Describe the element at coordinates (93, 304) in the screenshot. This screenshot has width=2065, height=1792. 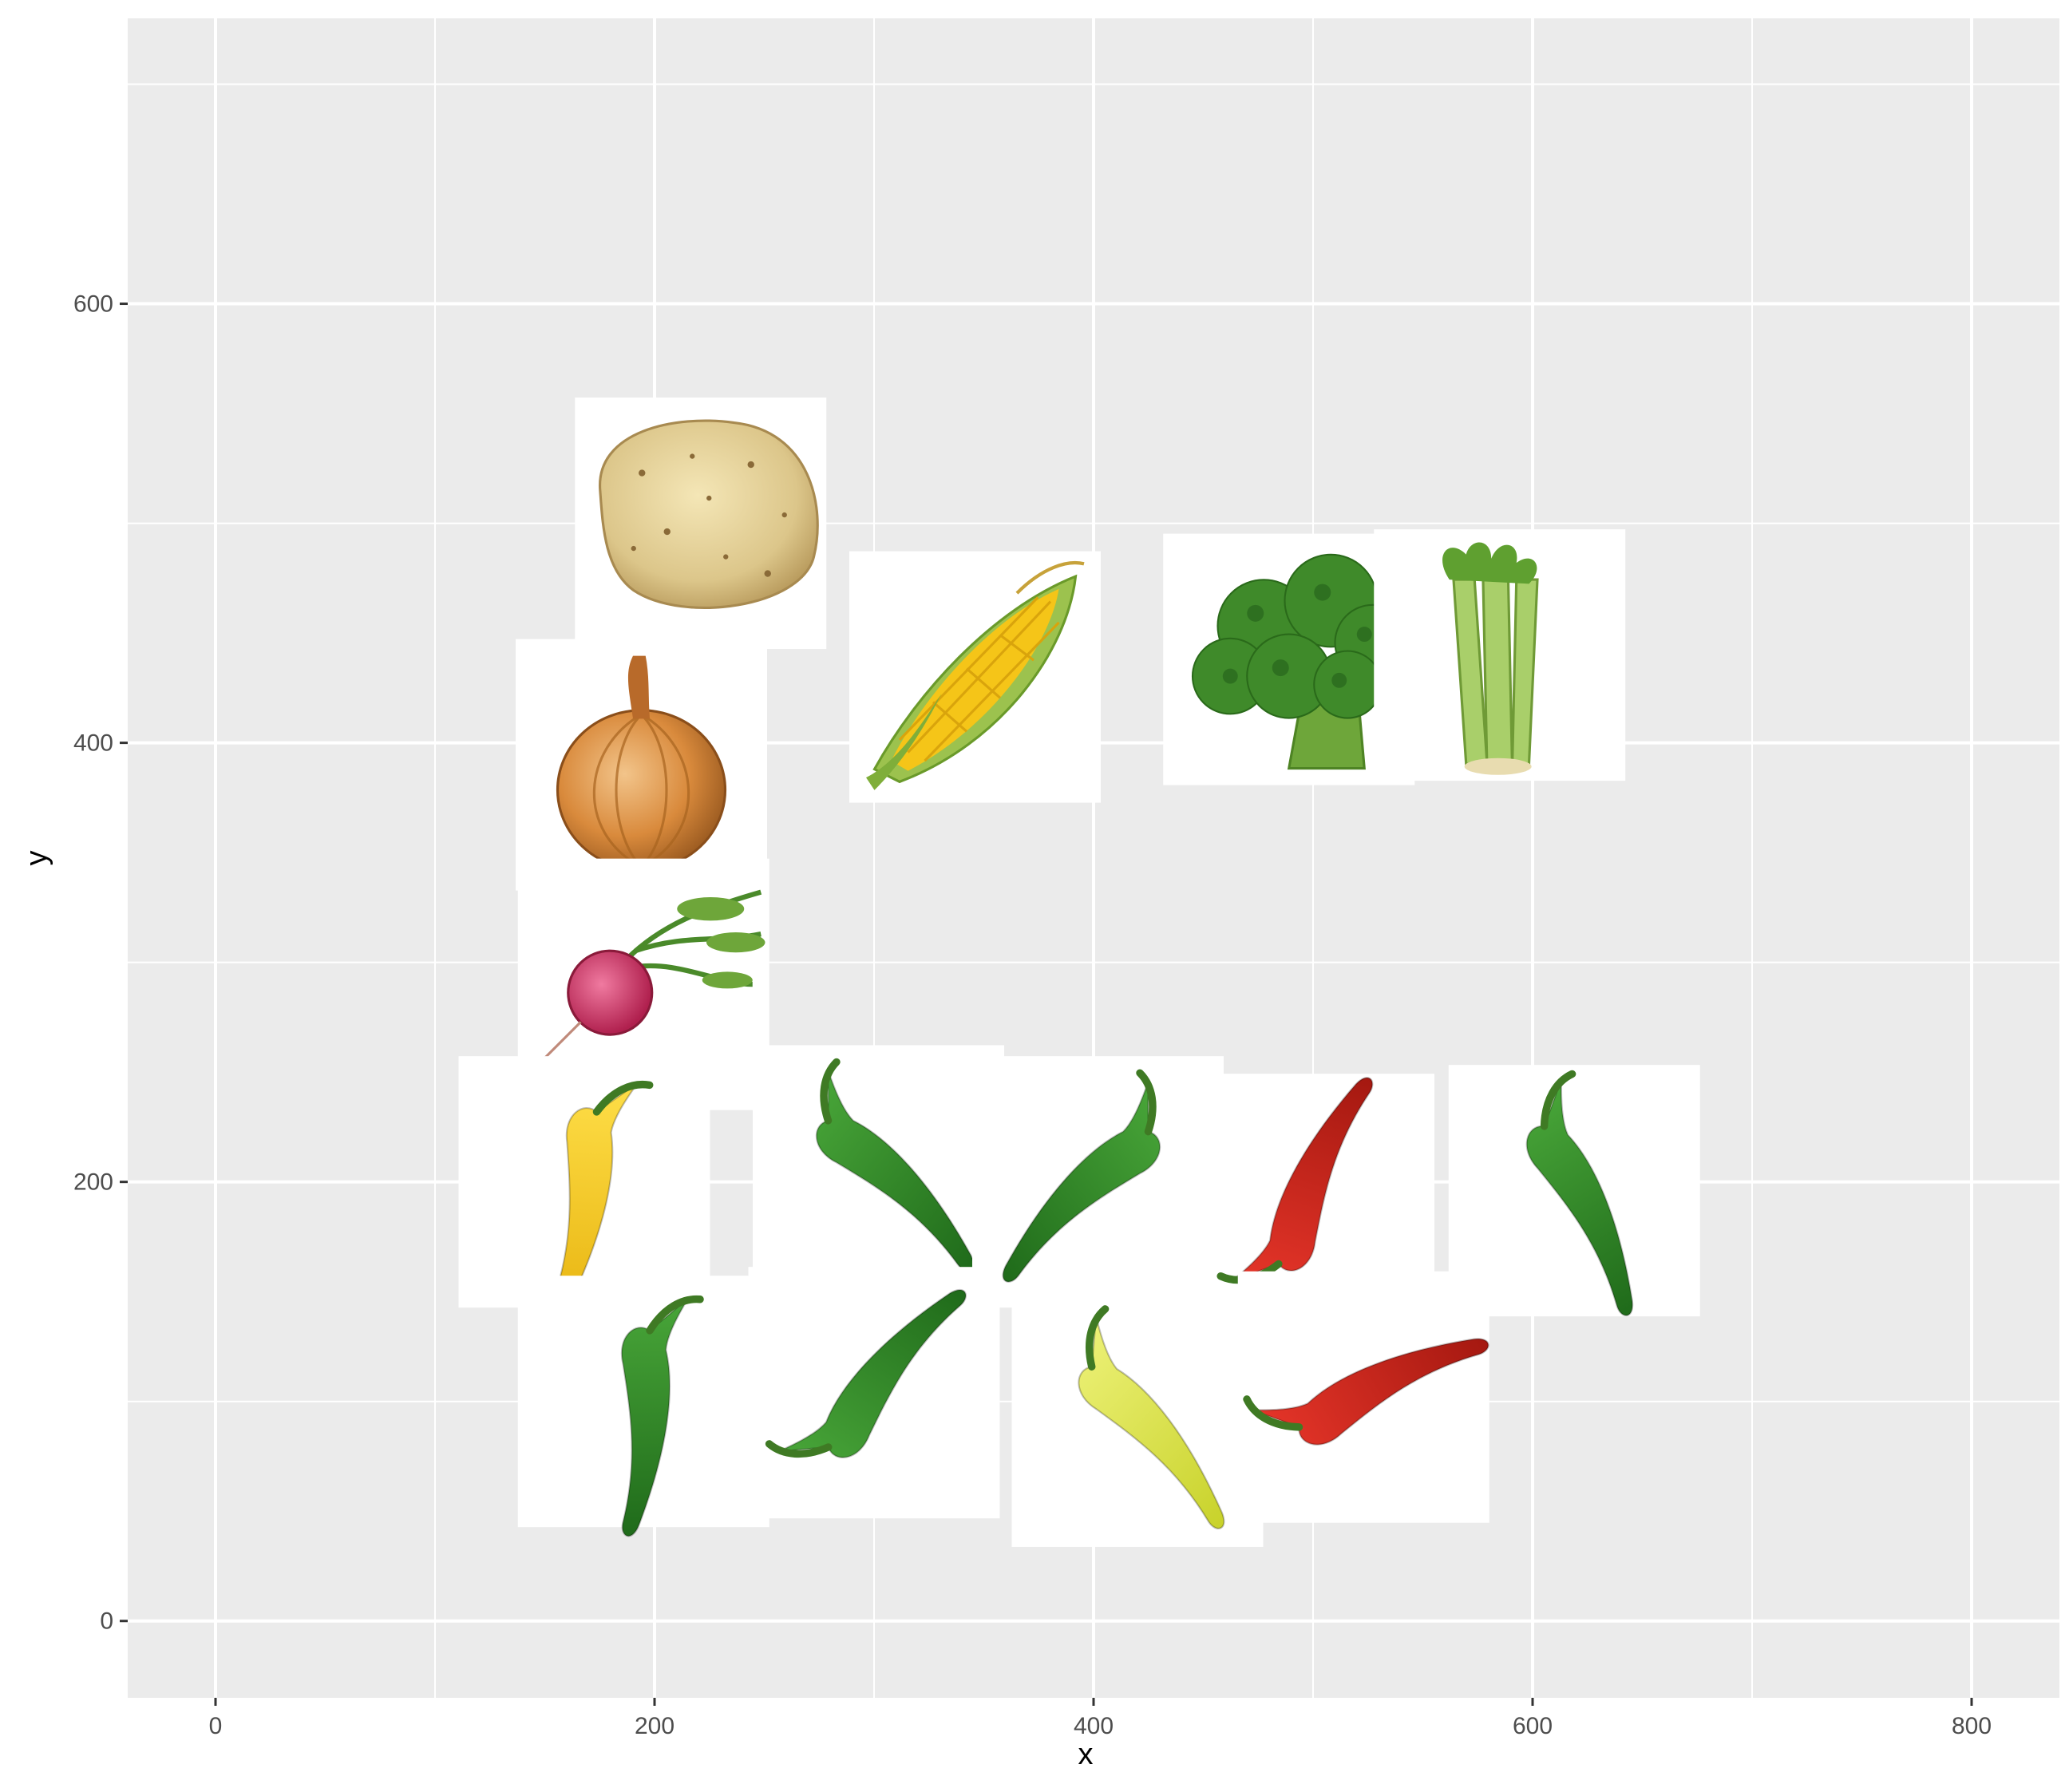
I see `y-tick-label: 600` at that location.